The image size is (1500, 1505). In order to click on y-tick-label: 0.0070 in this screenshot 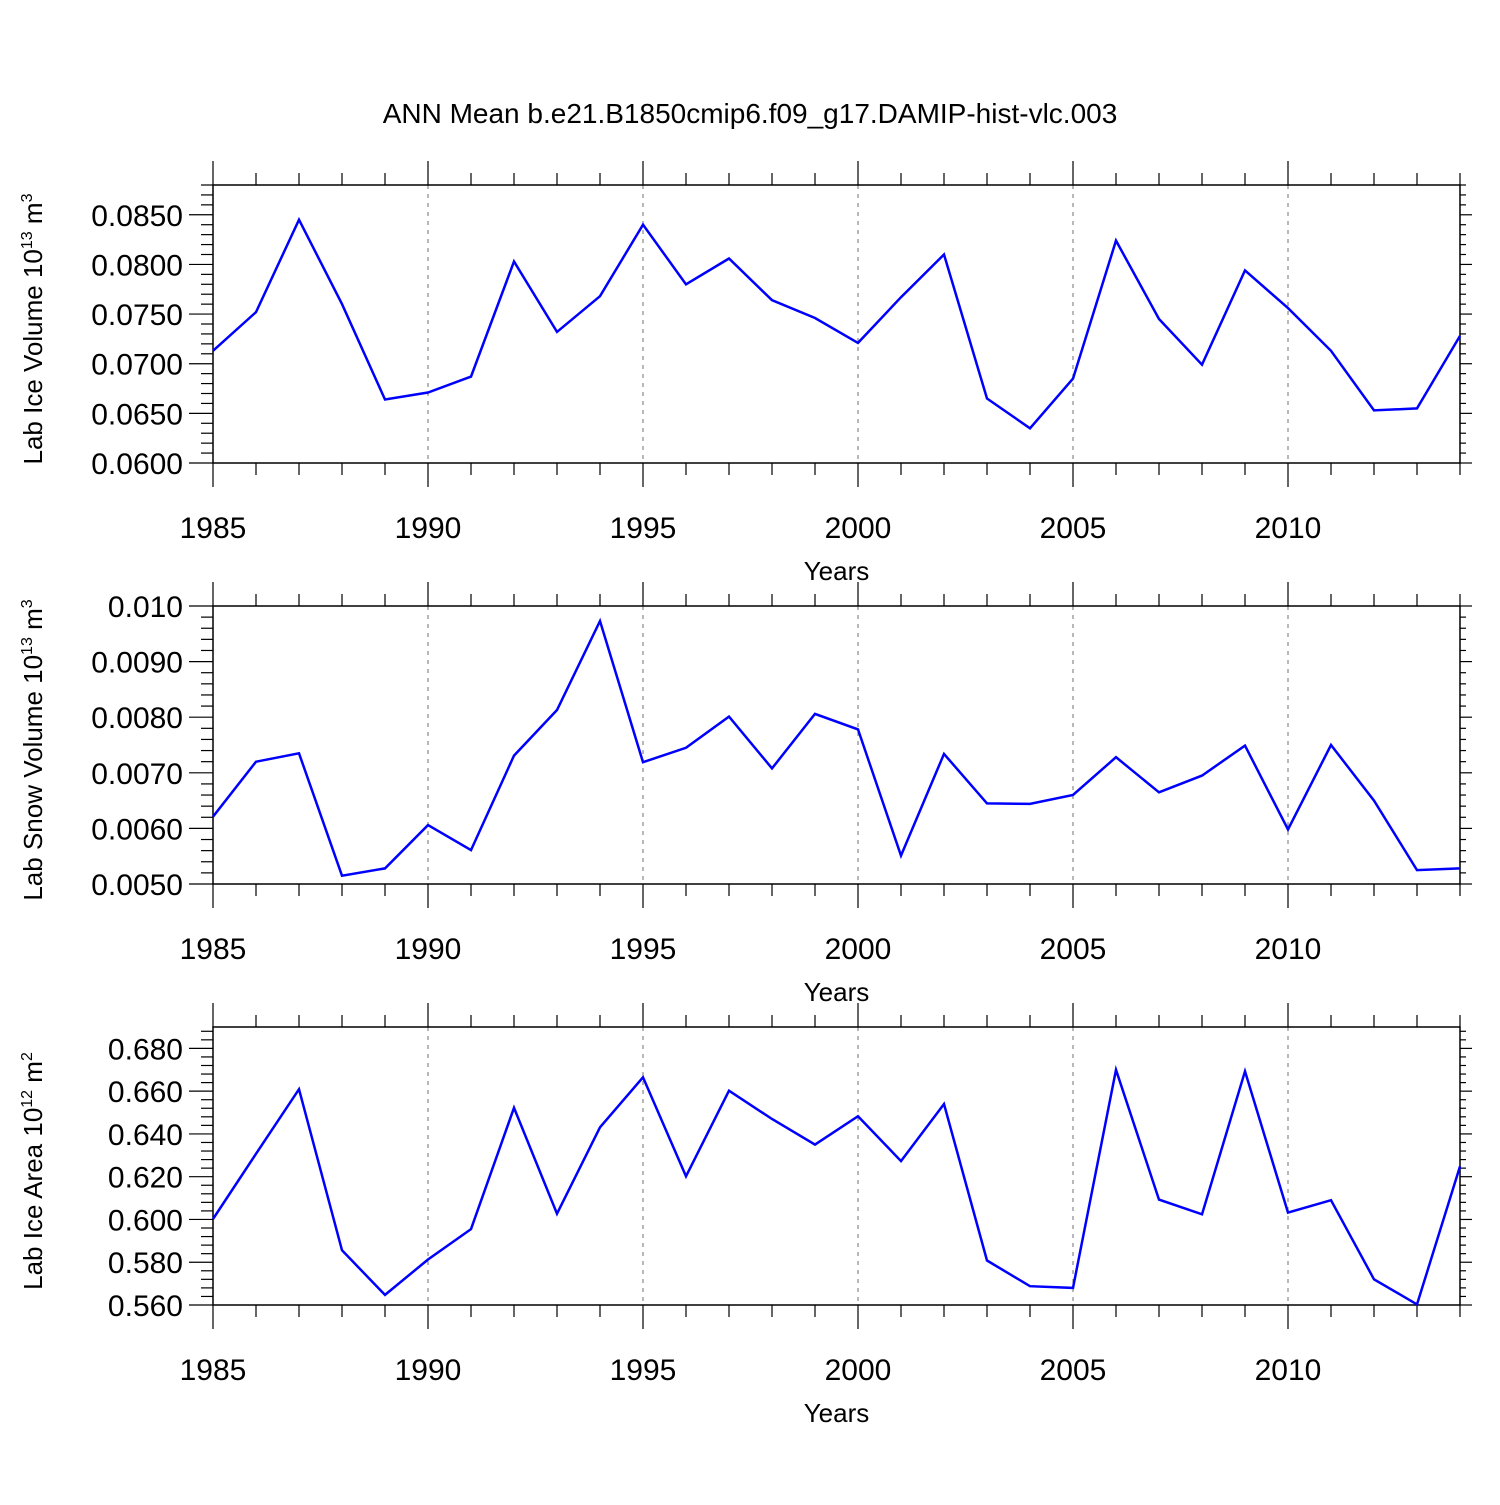, I will do `click(137, 774)`.